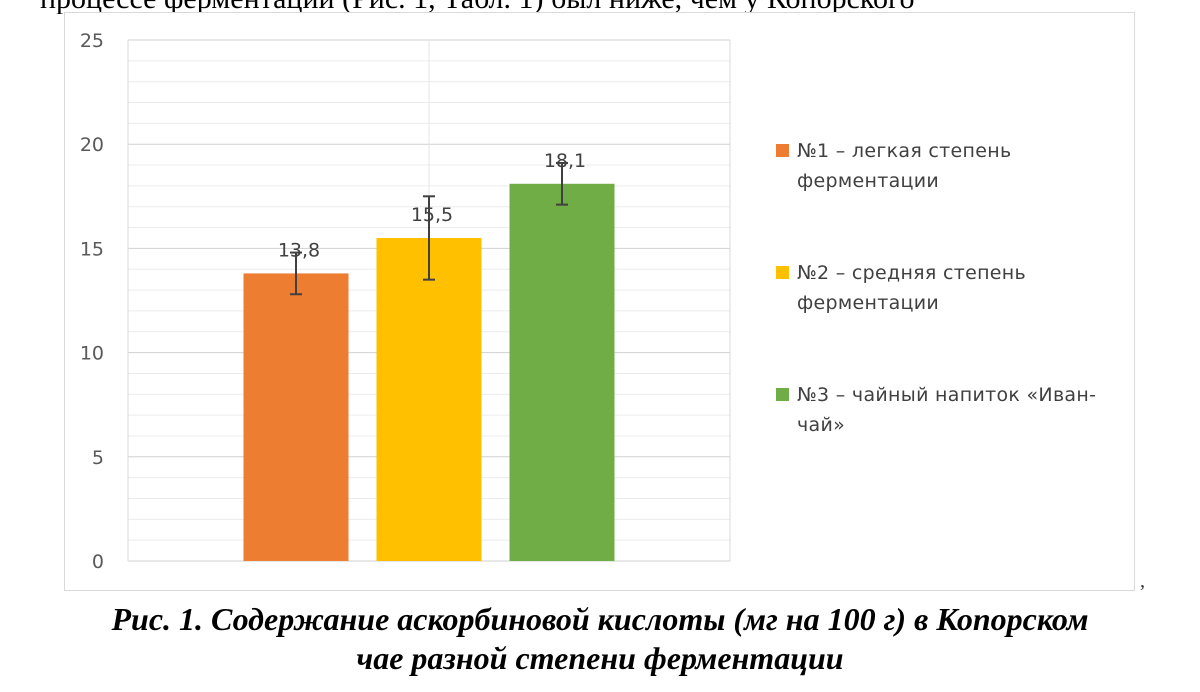  I want to click on legend-label-2: №2 – средняя степень ферментации, so click(912, 288).